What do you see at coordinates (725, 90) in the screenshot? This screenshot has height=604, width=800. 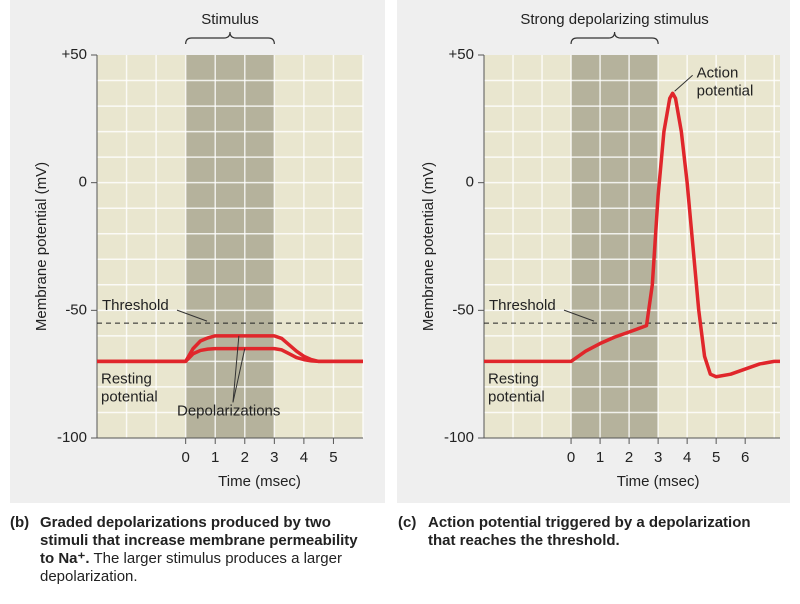 I see `curve-label: potential` at bounding box center [725, 90].